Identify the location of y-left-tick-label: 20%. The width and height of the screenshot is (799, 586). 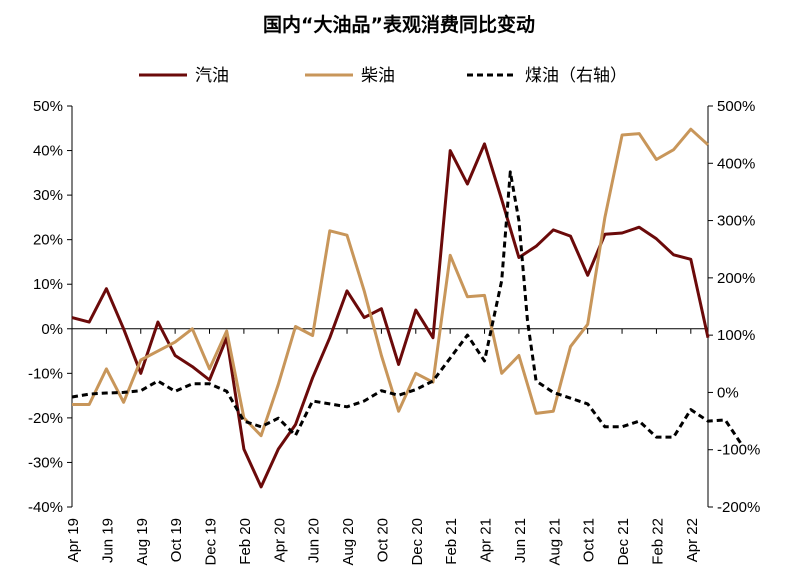
(48, 240).